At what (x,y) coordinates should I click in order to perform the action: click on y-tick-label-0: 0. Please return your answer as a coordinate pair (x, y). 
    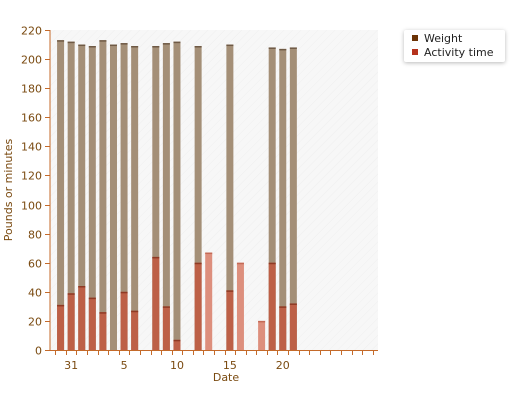
    Looking at the image, I should click on (38, 351).